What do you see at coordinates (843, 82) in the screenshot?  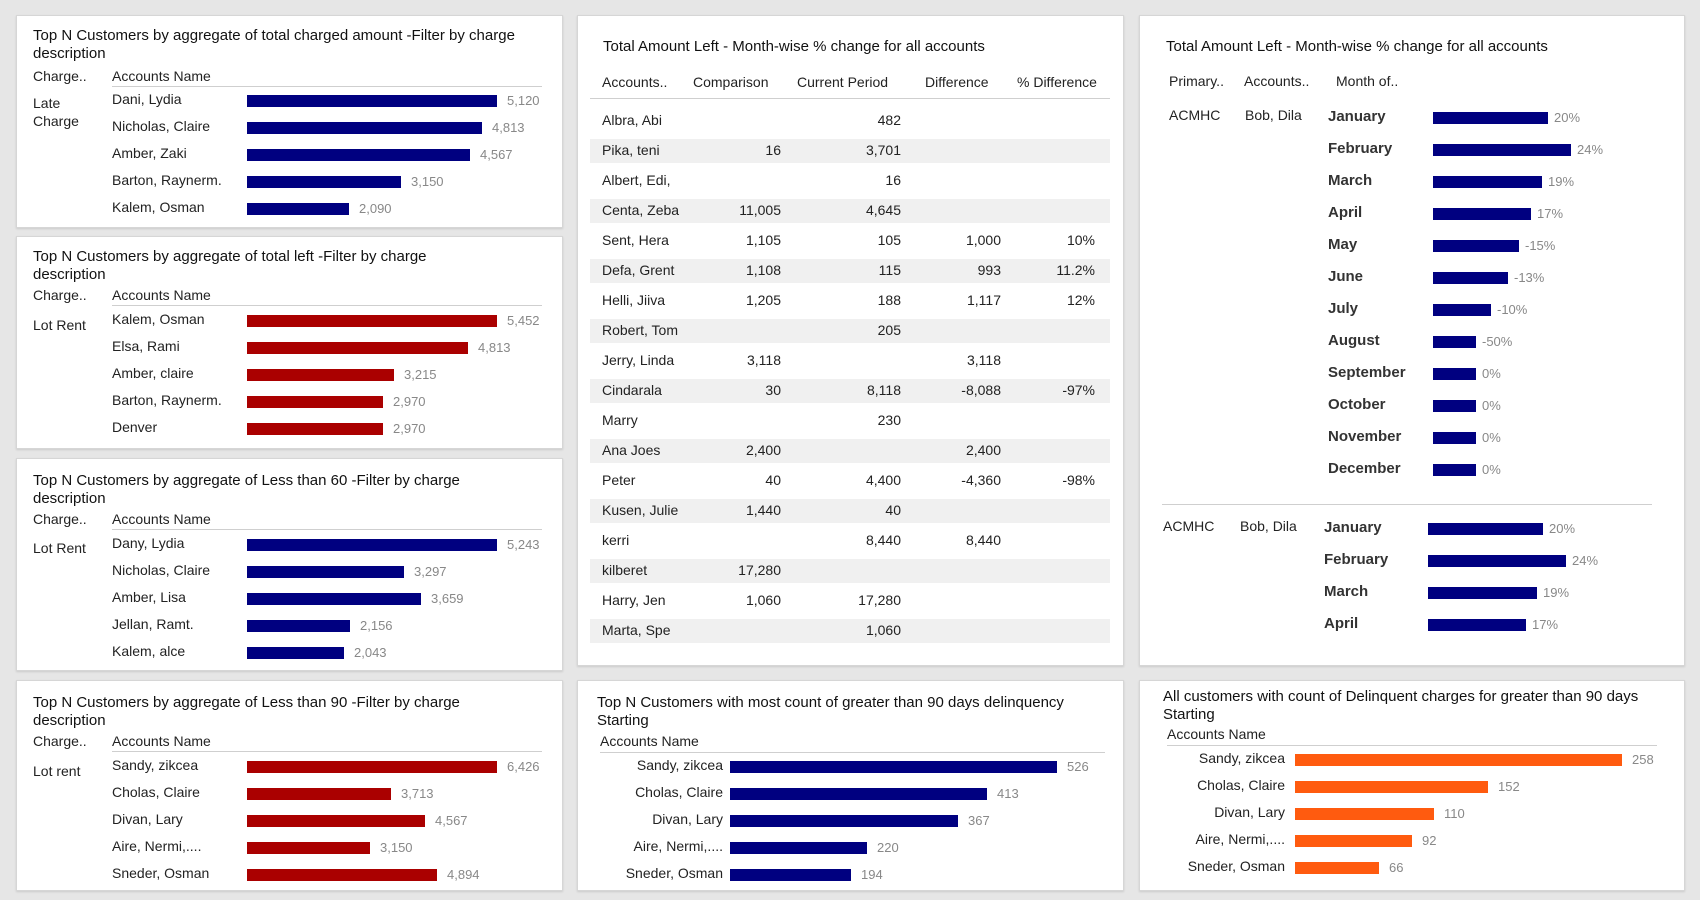 I see `header-current-period: Current Period` at bounding box center [843, 82].